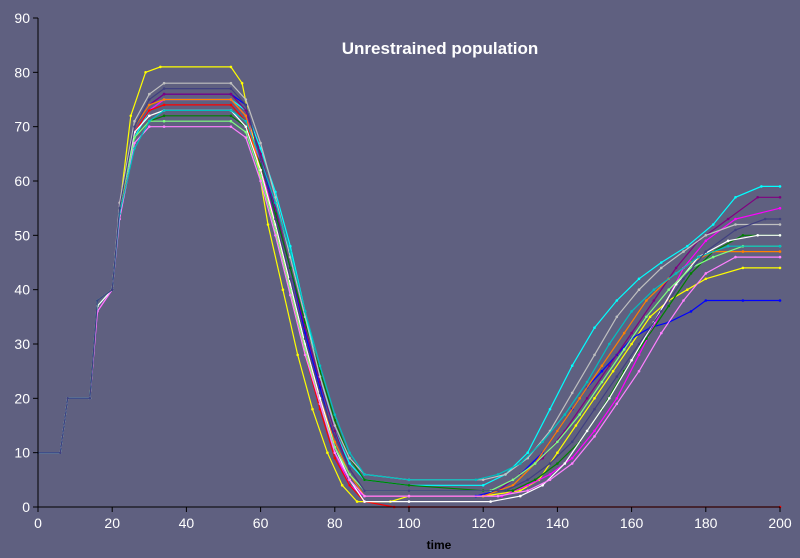  Describe the element at coordinates (440, 48) in the screenshot. I see `chart-title: Unrestrained population` at that location.